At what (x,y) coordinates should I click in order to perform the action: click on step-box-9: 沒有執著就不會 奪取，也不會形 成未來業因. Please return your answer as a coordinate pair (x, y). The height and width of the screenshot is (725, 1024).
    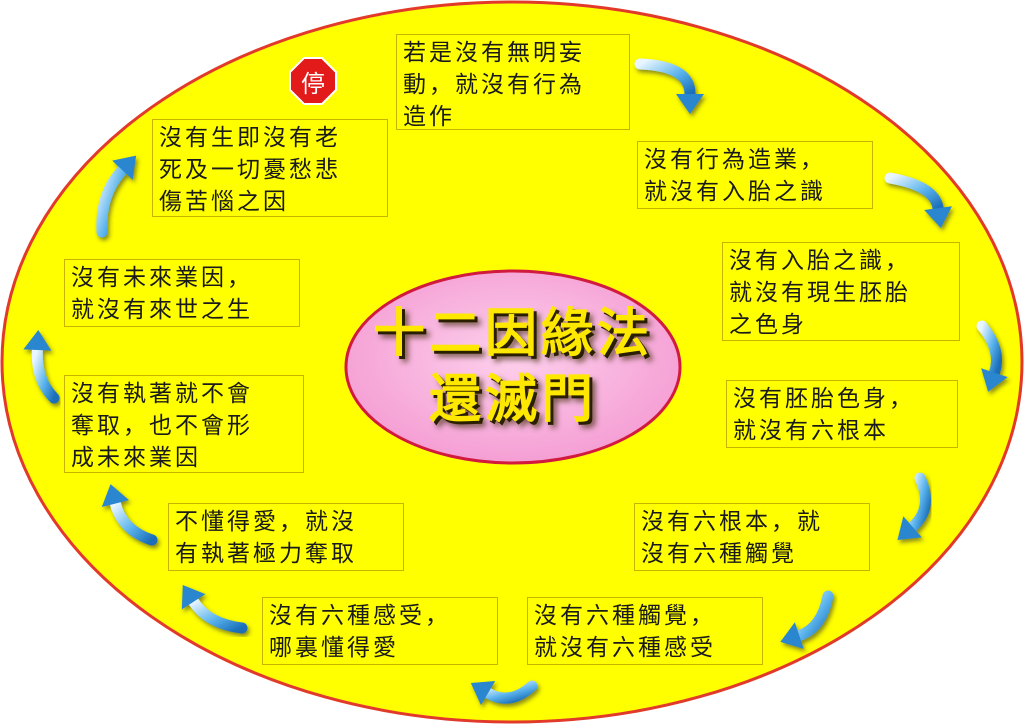
    Looking at the image, I should click on (184, 424).